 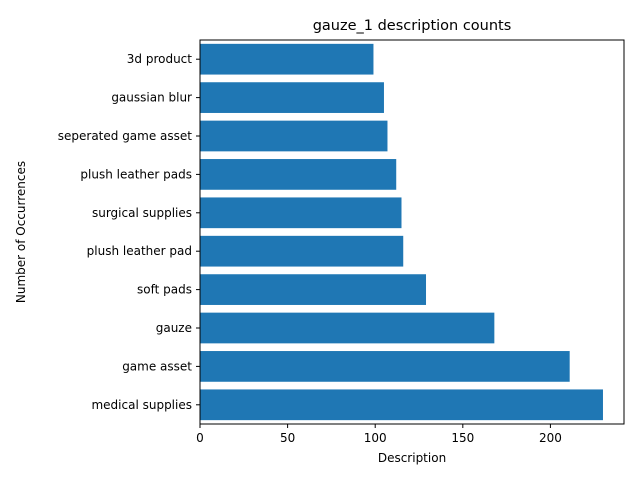 I want to click on y-tick-label: gauze, so click(x=174, y=328).